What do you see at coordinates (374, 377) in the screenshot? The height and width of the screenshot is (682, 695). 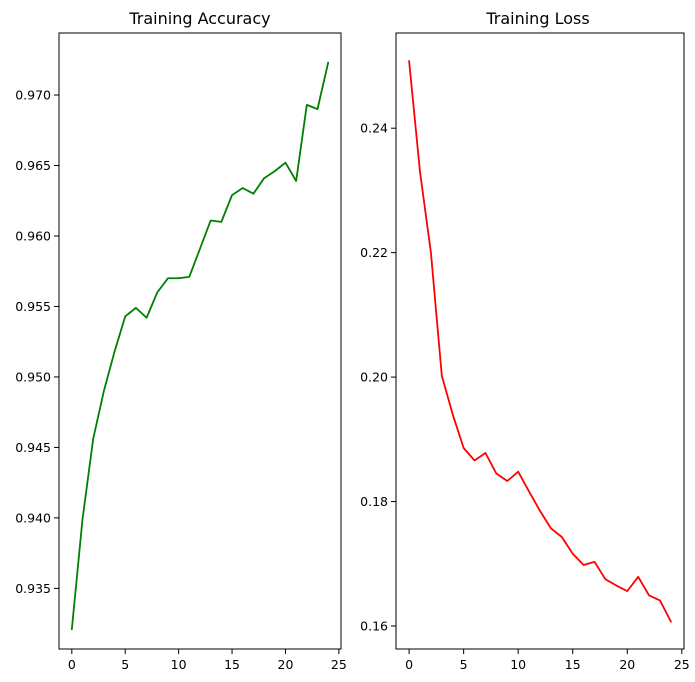 I see `loss-y-tick-label: 0.20` at bounding box center [374, 377].